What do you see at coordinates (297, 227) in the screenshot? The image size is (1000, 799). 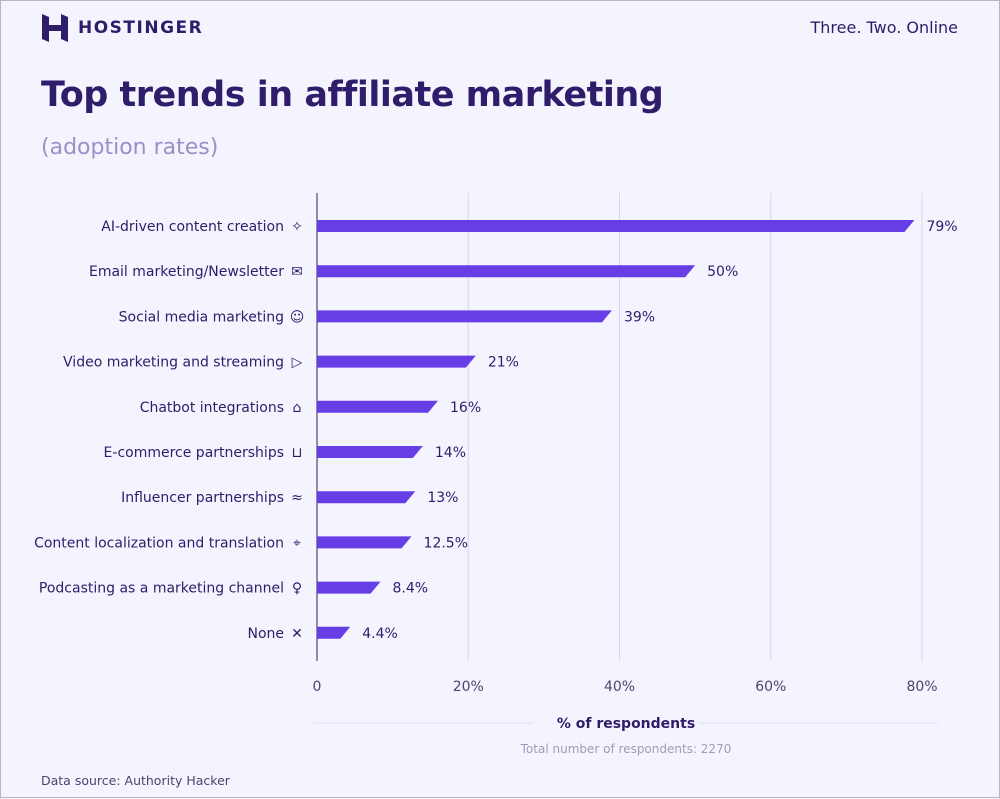 I see `lightbulb-sparkle-icon: ✧` at bounding box center [297, 227].